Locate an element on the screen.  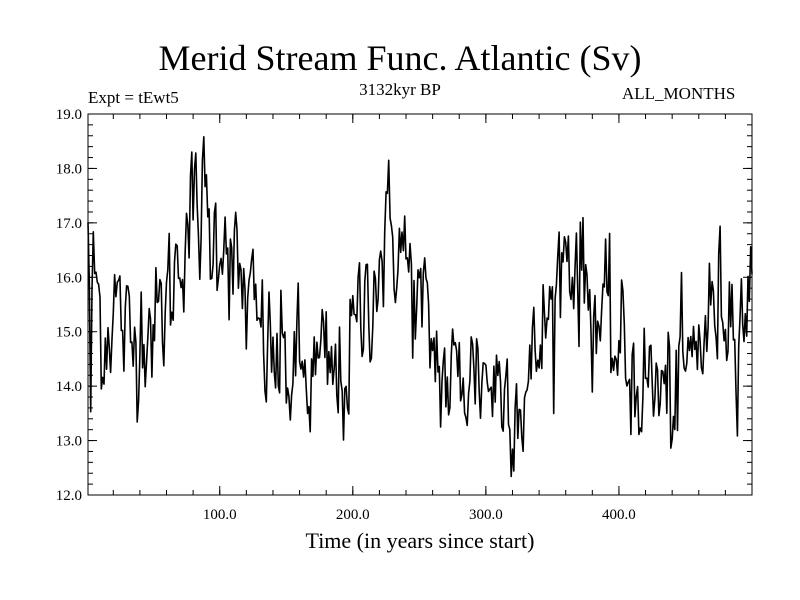
chart-title: Merid Stream Func. Atlantic (Sv) is located at coordinates (400, 58).